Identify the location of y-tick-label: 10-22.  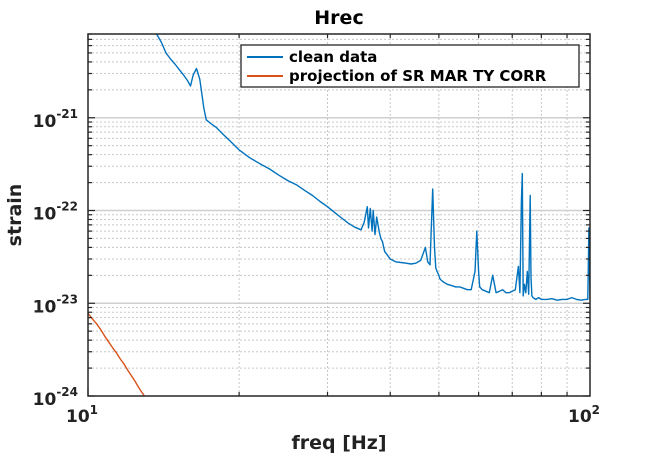
(55, 212).